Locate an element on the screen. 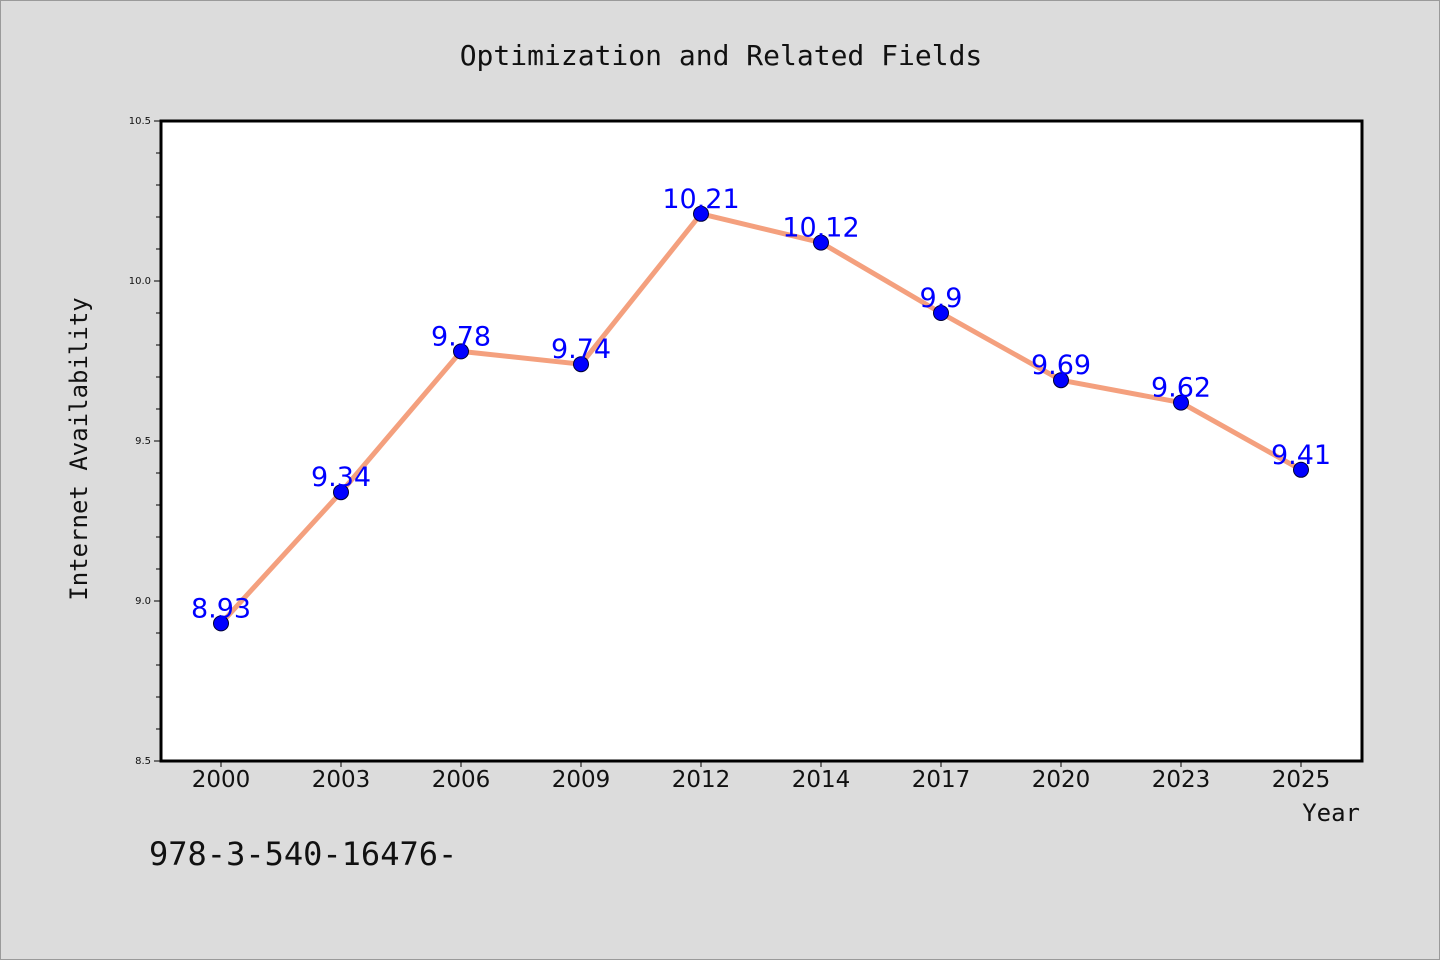 Image resolution: width=1440 pixels, height=960 pixels. data-label: 9.62 is located at coordinates (1181, 388).